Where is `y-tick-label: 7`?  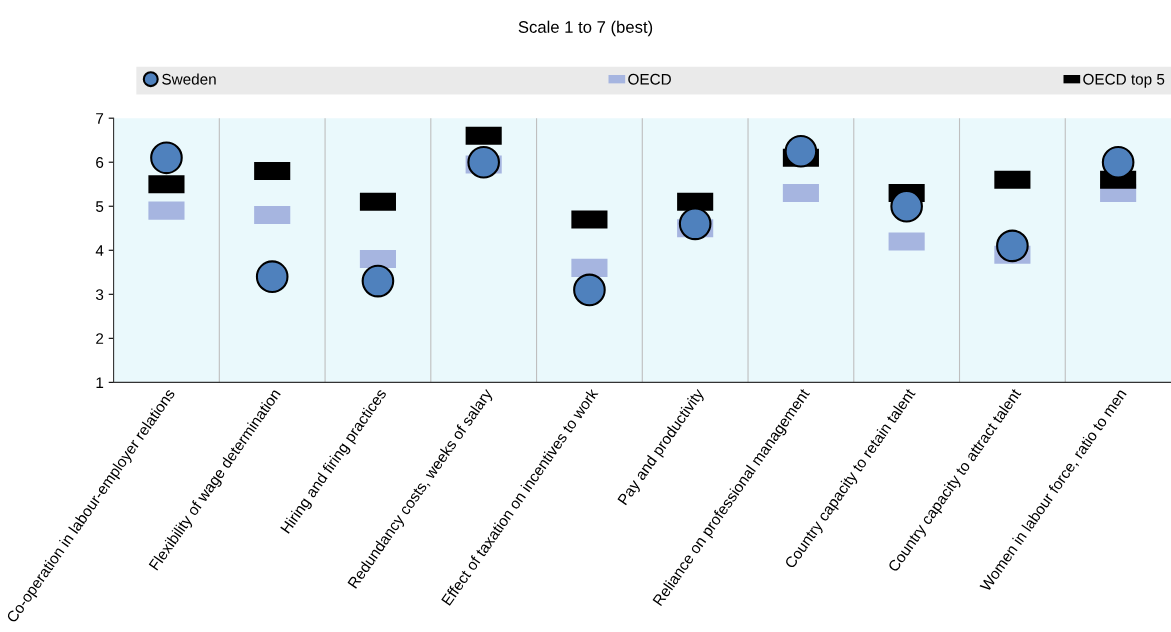 y-tick-label: 7 is located at coordinates (100, 118).